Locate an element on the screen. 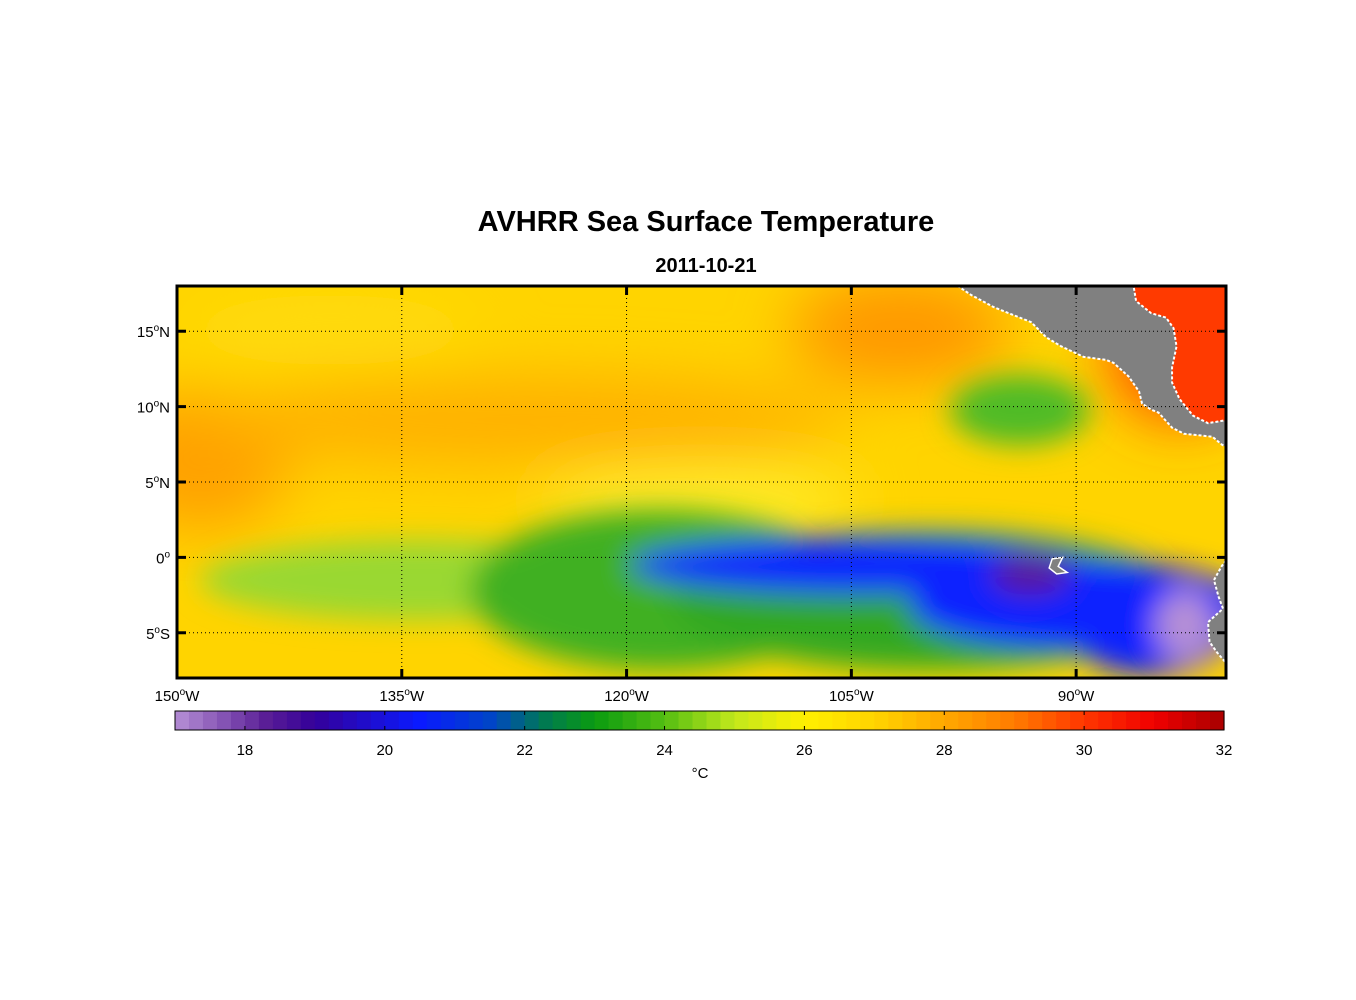  colorbar-tick-label: 18 is located at coordinates (245, 750).